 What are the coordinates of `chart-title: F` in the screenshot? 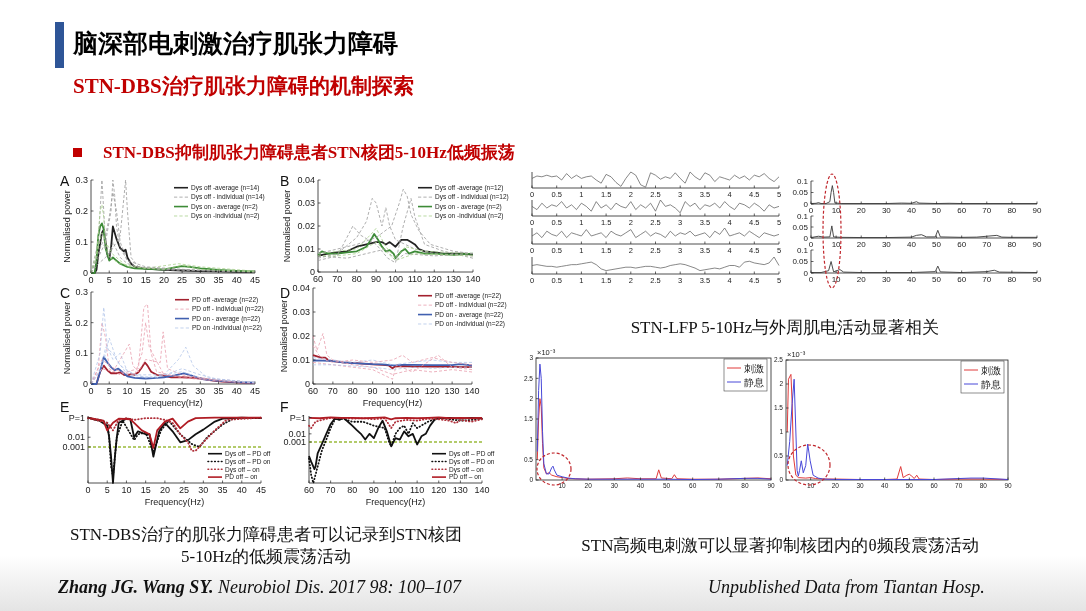 It's located at (284, 407).